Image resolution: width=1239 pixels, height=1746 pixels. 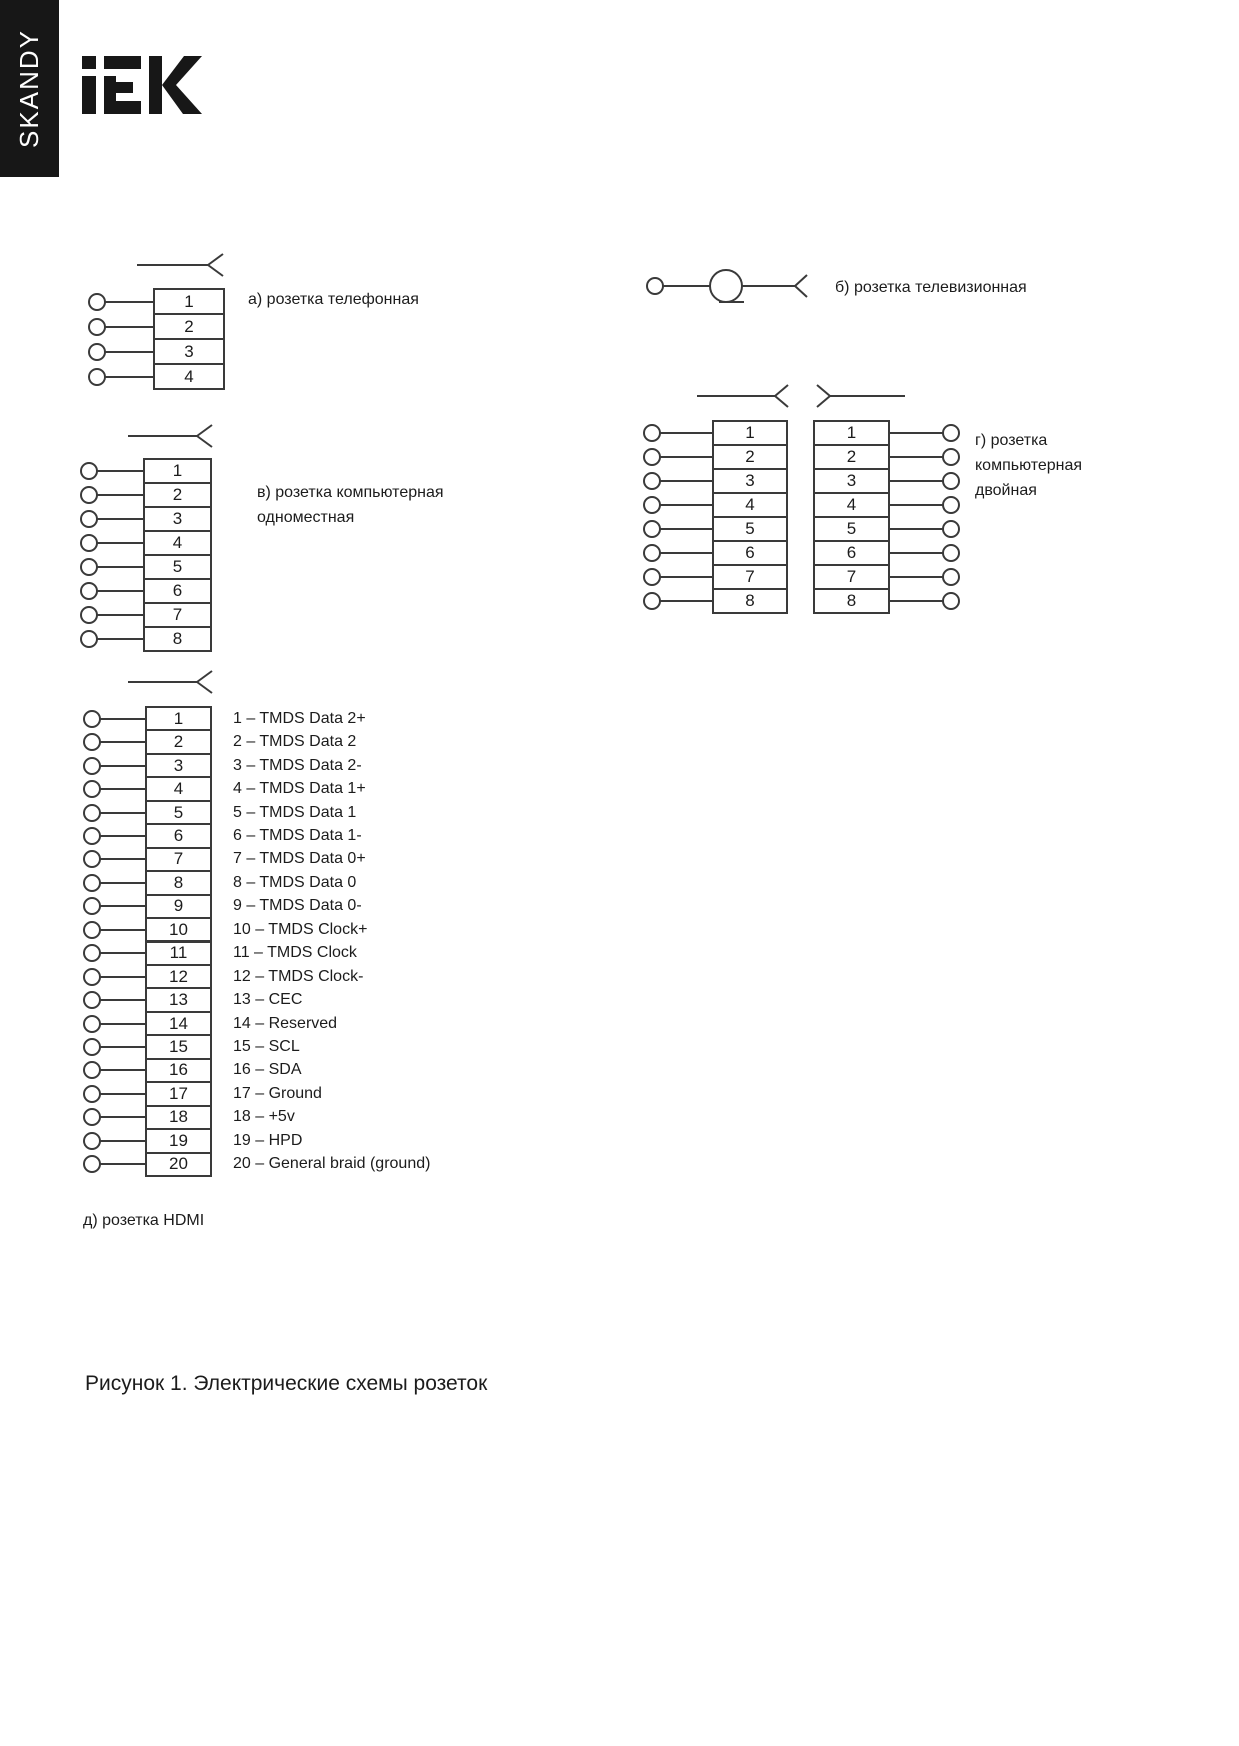 I want to click on hdmi-pin-description: 3 – TMDS Data 2-, so click(x=297, y=765).